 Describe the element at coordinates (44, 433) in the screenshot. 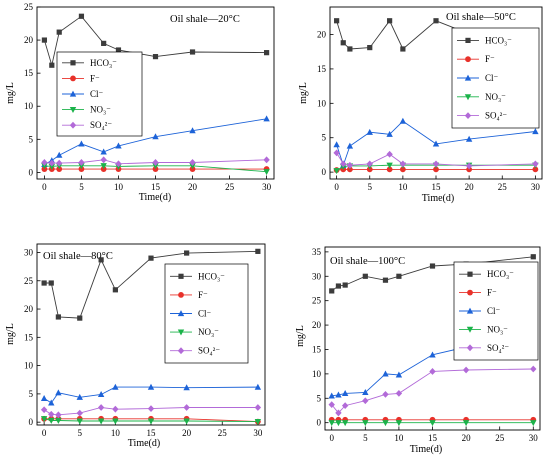

I see `x-tick-label: 0` at that location.